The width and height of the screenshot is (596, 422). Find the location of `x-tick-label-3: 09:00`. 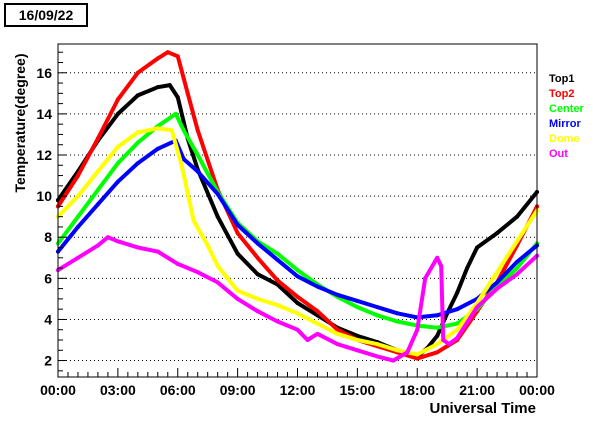

x-tick-label-3: 09:00 is located at coordinates (238, 390).